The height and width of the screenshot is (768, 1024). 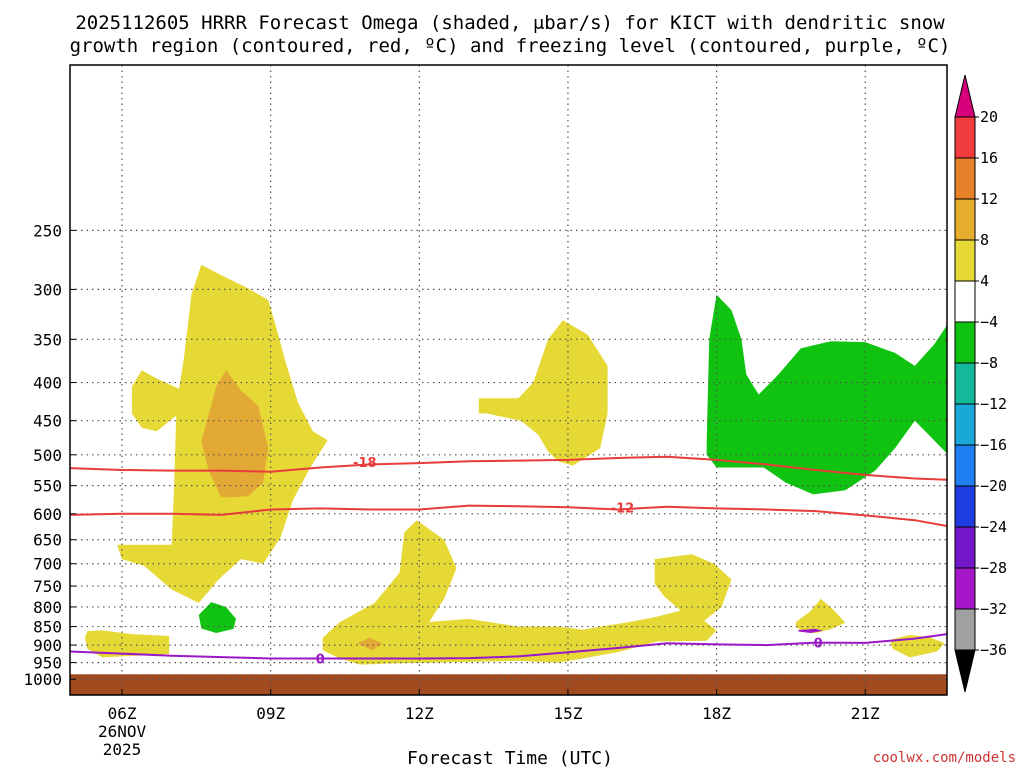 What do you see at coordinates (980, 383) in the screenshot?
I see `colorbar: 20 16 12 8 4 −4 −8 −12 −16 −20 −24 −28 −32 −36` at bounding box center [980, 383].